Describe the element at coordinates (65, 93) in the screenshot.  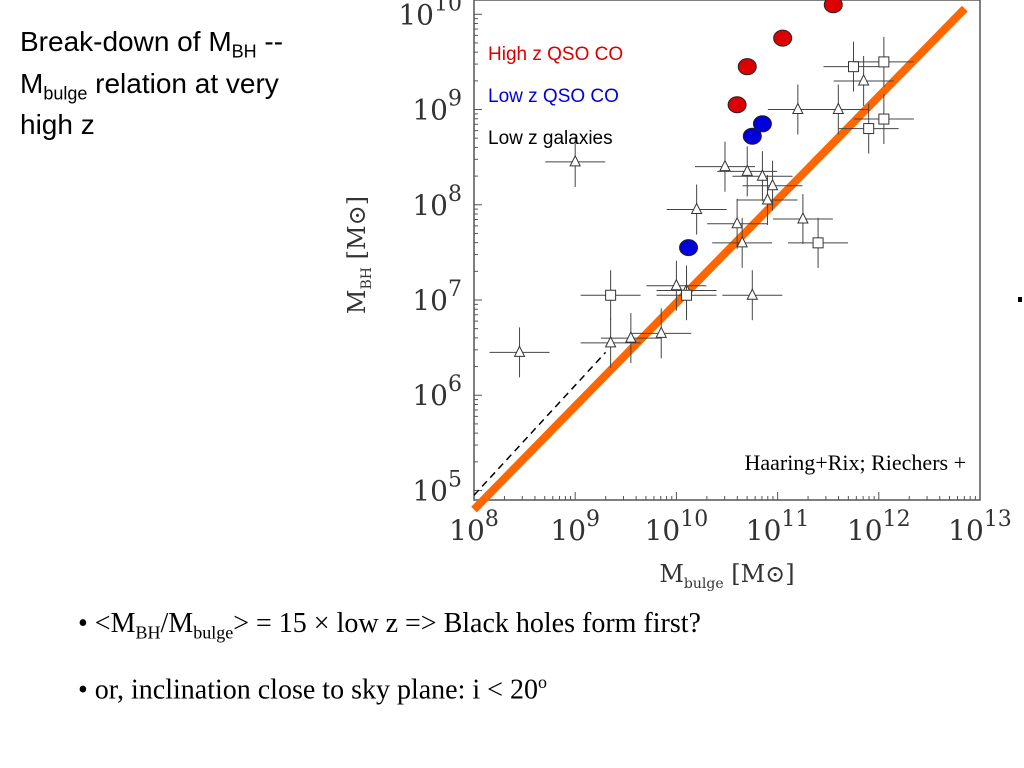
I see `title-subscript: bulge` at that location.